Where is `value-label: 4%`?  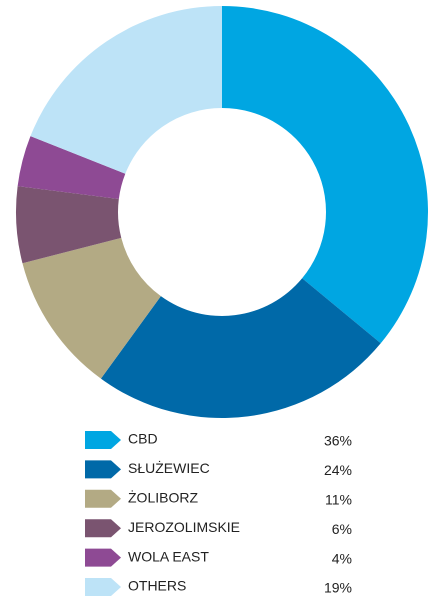 value-label: 4% is located at coordinates (342, 558).